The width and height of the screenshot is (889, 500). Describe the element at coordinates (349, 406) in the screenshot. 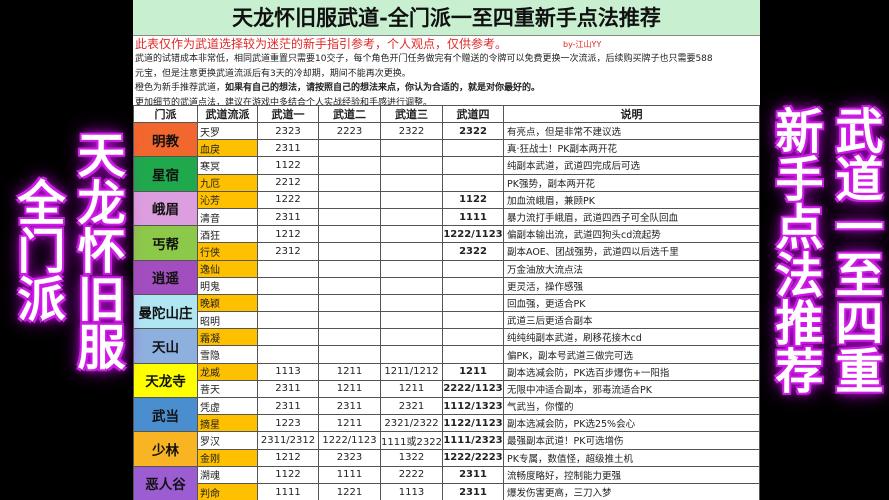

I see `wudao-2-cell: 2311` at that location.